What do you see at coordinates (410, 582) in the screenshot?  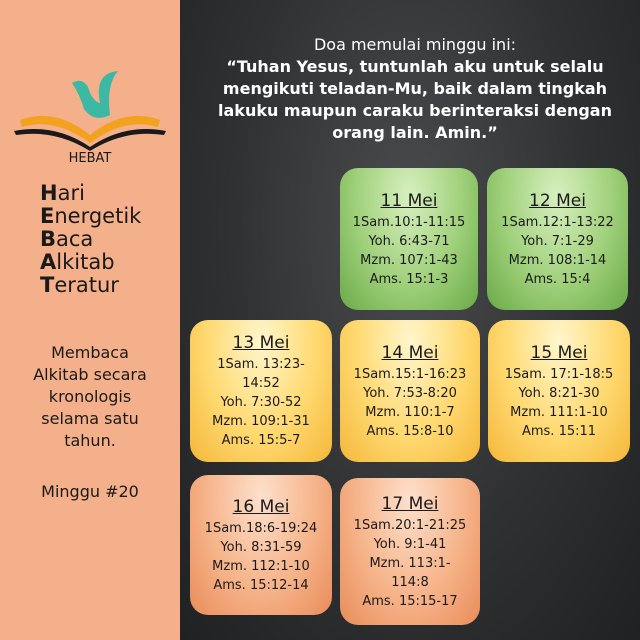 I see `card-reading: 114:8` at bounding box center [410, 582].